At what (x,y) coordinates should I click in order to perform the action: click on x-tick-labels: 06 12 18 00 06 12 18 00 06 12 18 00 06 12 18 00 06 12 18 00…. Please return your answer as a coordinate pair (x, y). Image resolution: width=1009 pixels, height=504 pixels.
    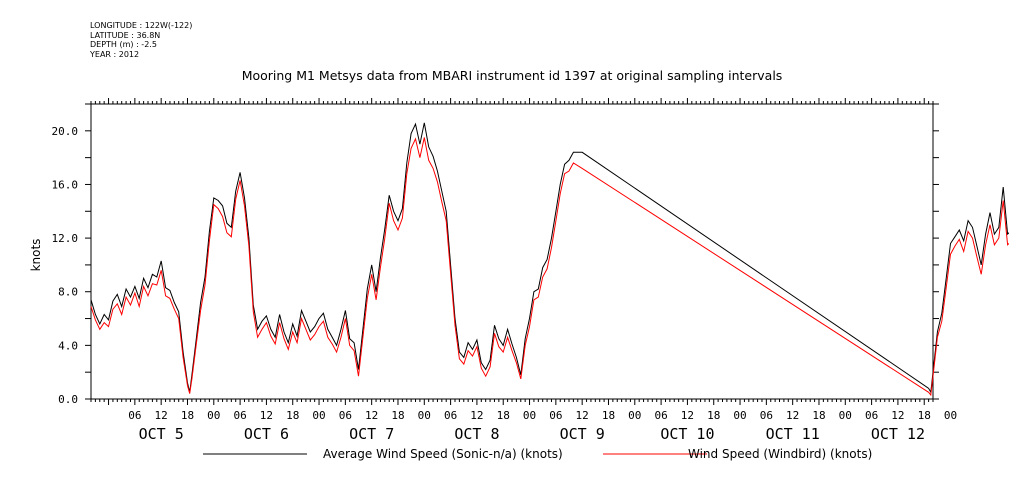
    Looking at the image, I should click on (542, 426).